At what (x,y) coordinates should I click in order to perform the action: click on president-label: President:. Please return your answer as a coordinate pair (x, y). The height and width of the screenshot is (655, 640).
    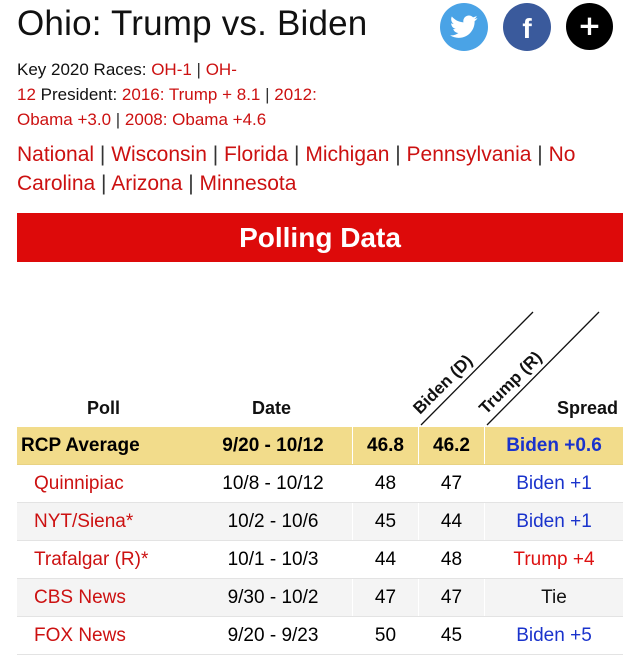
    Looking at the image, I should click on (78, 94).